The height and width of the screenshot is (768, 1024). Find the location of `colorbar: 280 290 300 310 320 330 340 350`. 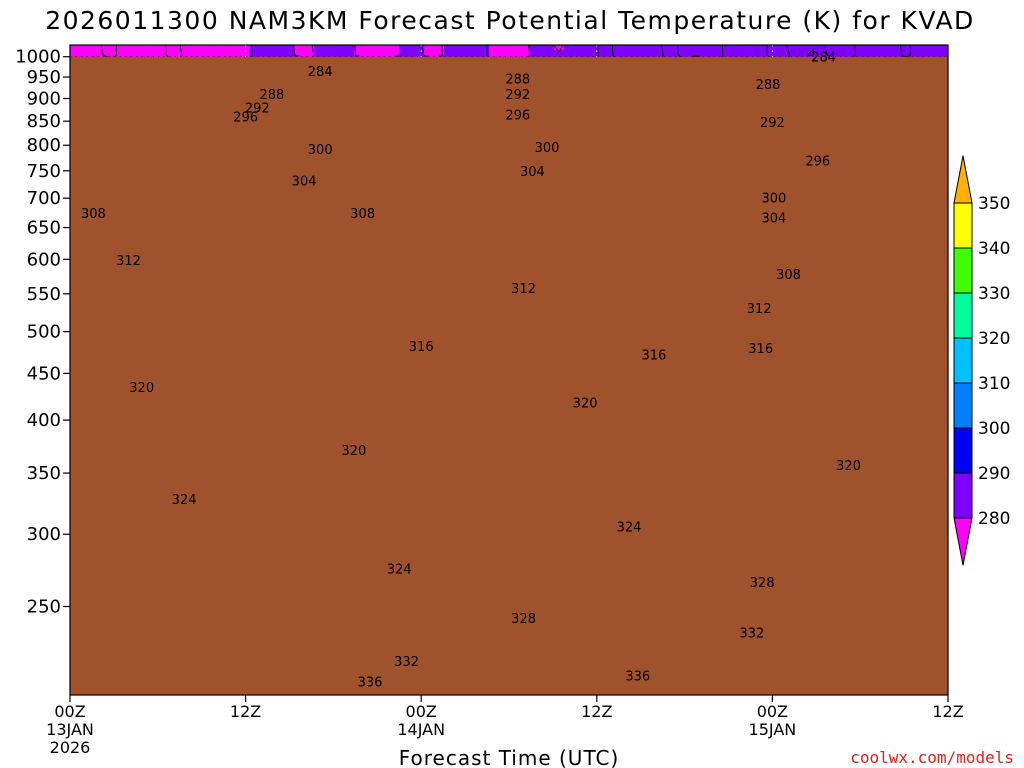

colorbar: 280 290 300 310 320 330 340 350 is located at coordinates (981, 360).